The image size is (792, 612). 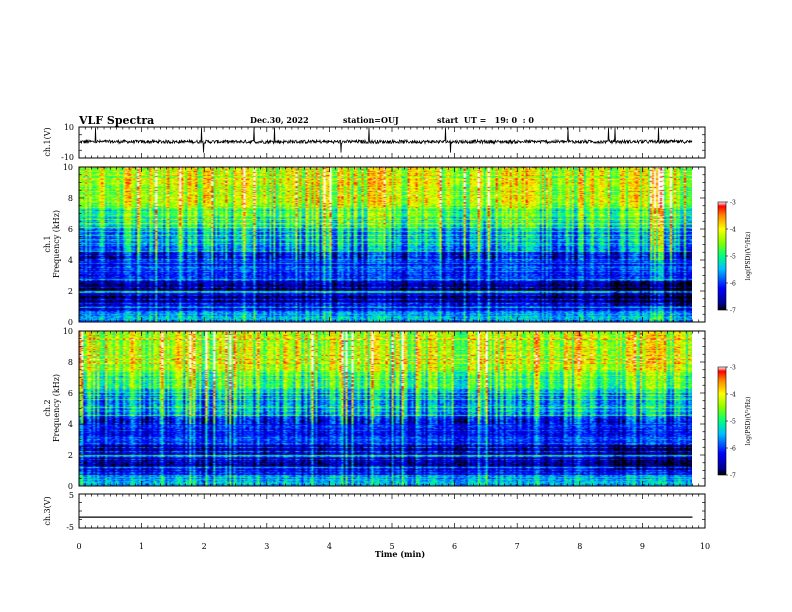 What do you see at coordinates (67, 157) in the screenshot?
I see `ch1-ytick-bottom: -10` at bounding box center [67, 157].